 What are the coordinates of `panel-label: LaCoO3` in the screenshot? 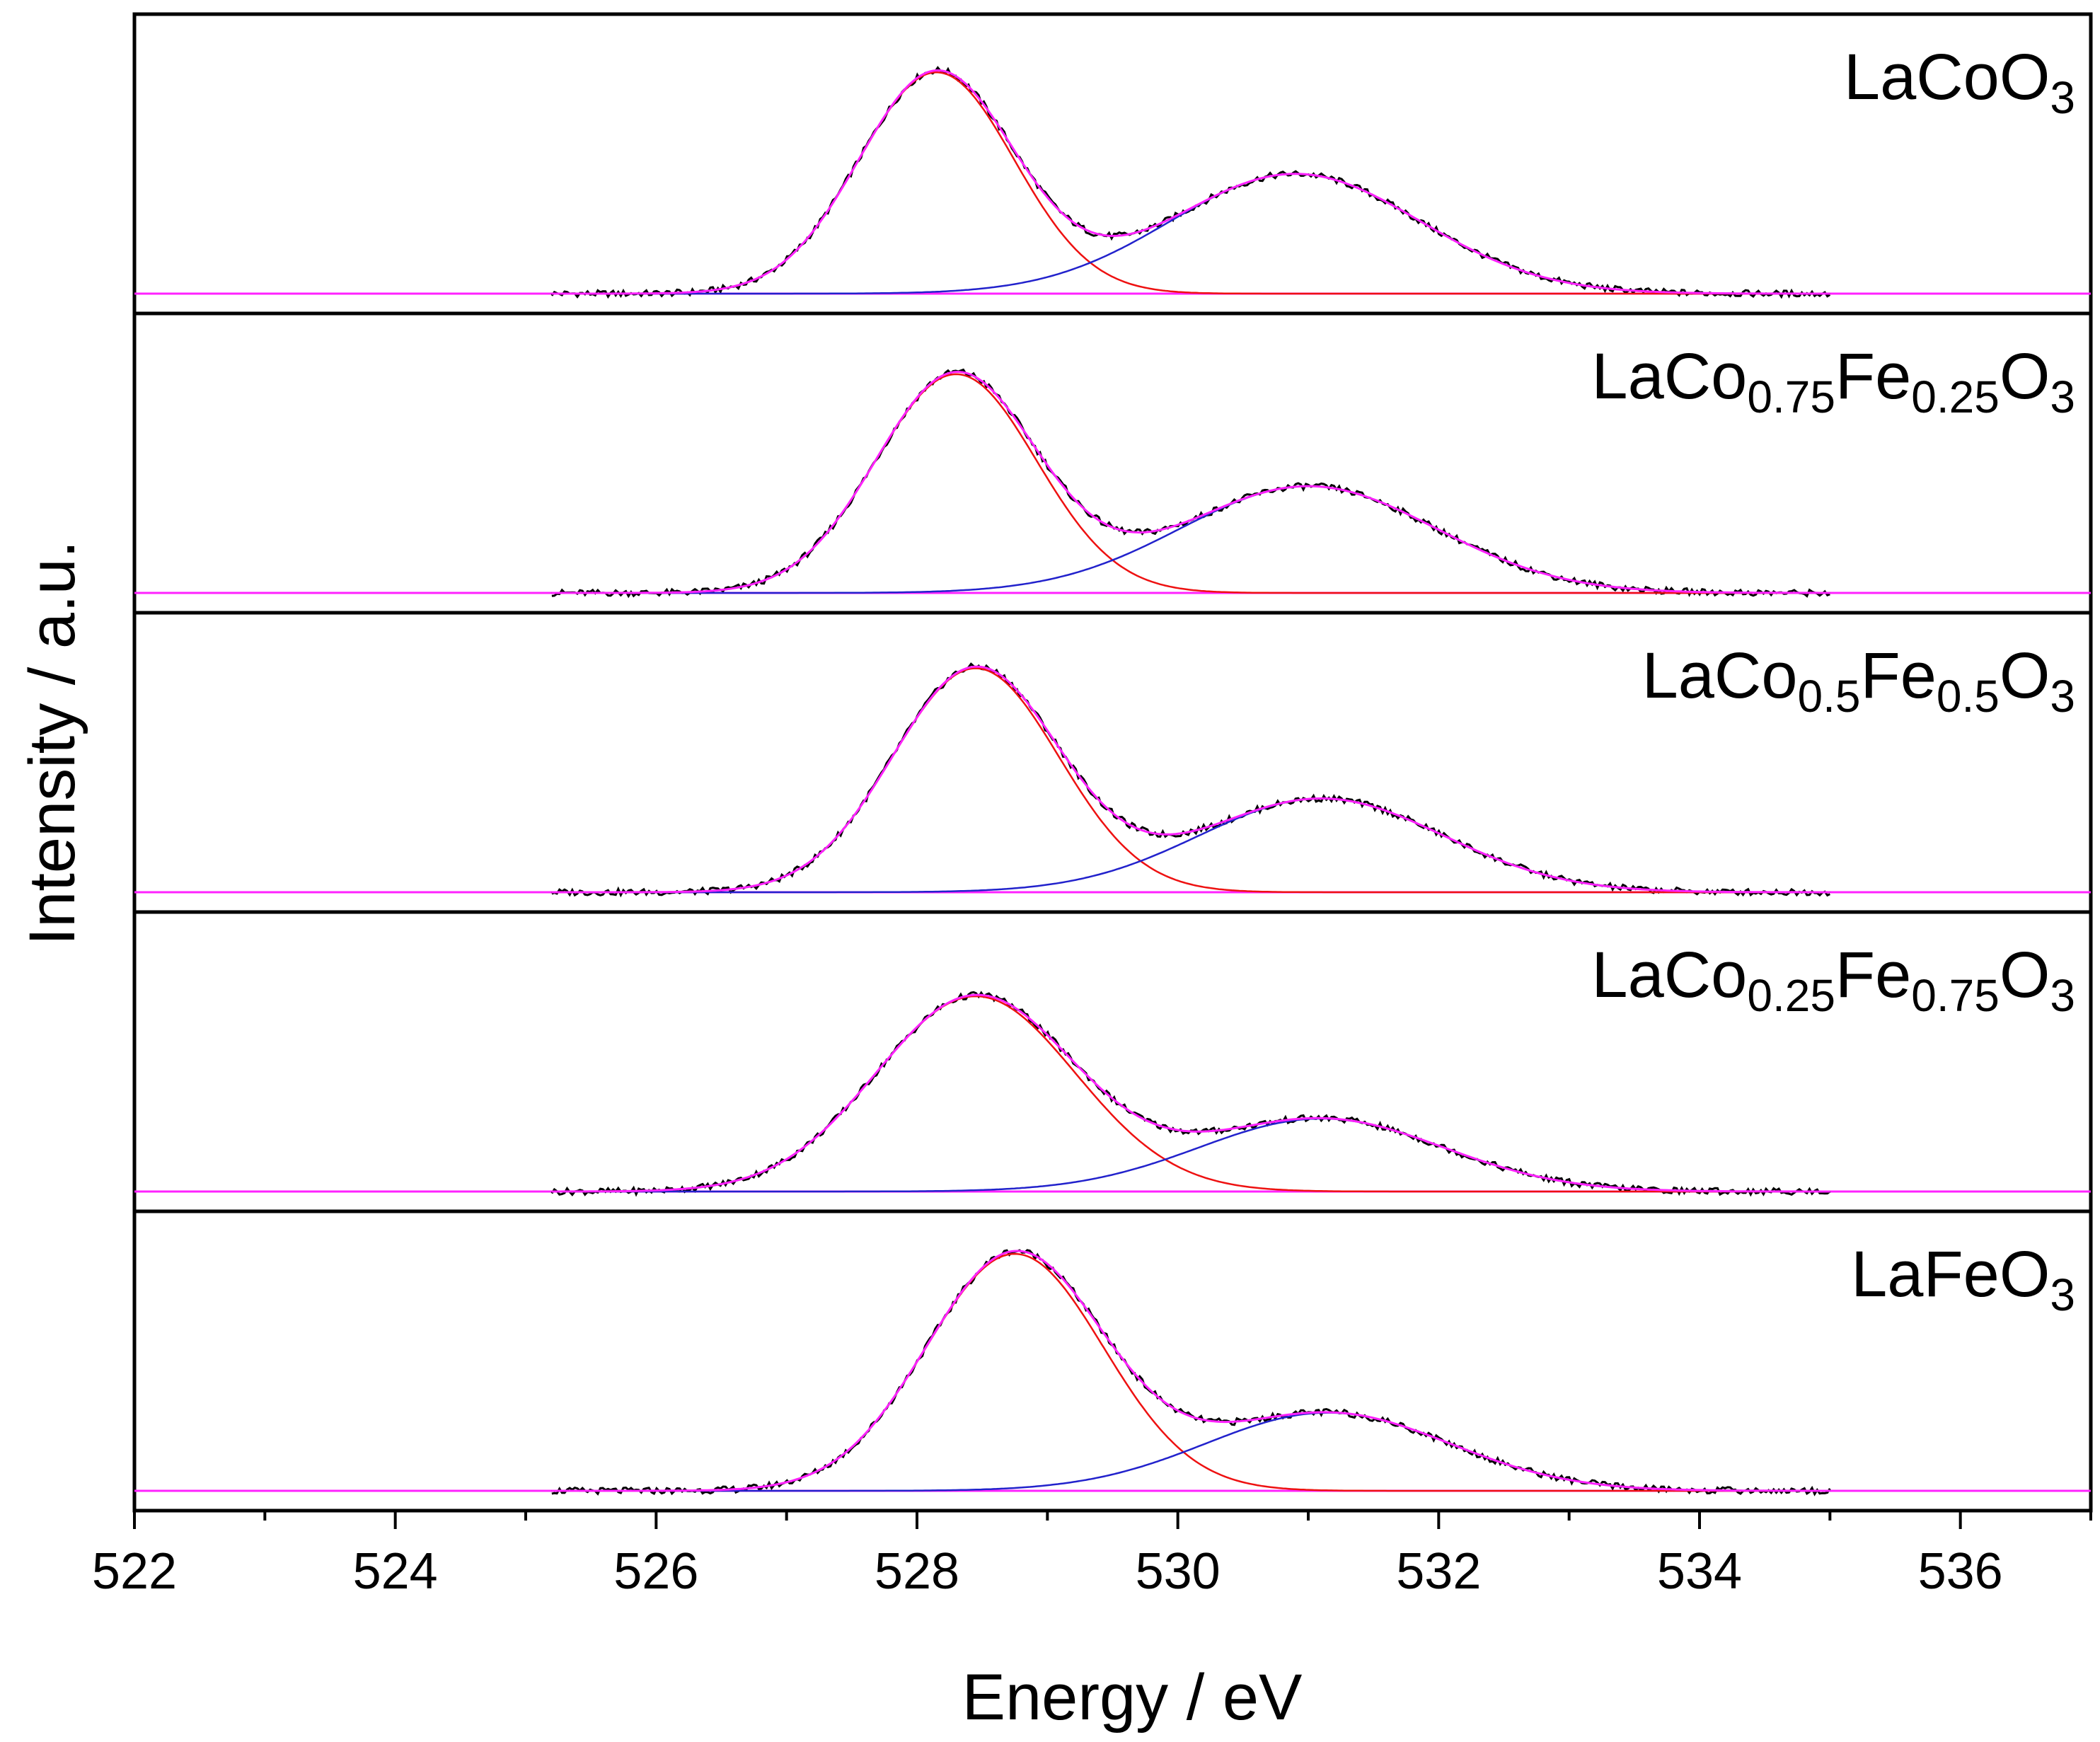 It's located at (1959, 82).